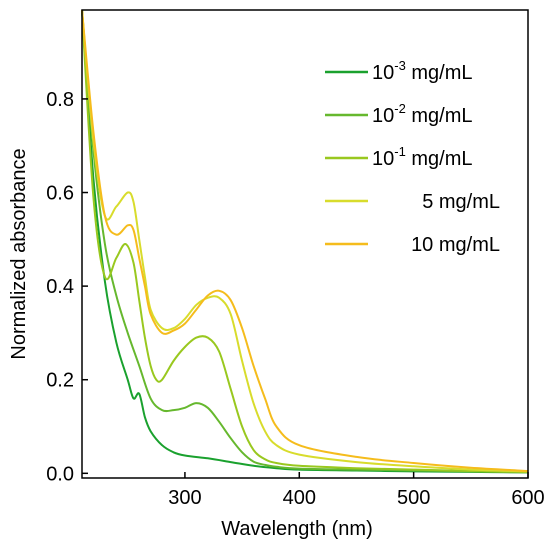 The width and height of the screenshot is (550, 549). What do you see at coordinates (60, 287) in the screenshot?
I see `y-tick-label: 0.4` at bounding box center [60, 287].